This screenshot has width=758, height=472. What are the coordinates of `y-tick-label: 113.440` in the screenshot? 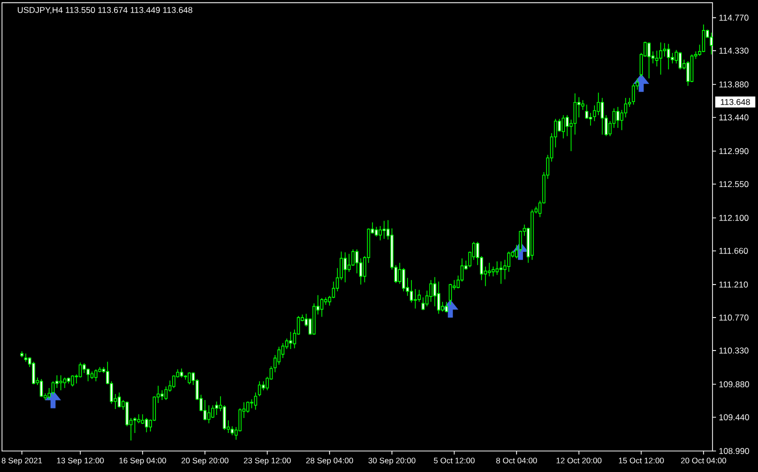 It's located at (733, 117).